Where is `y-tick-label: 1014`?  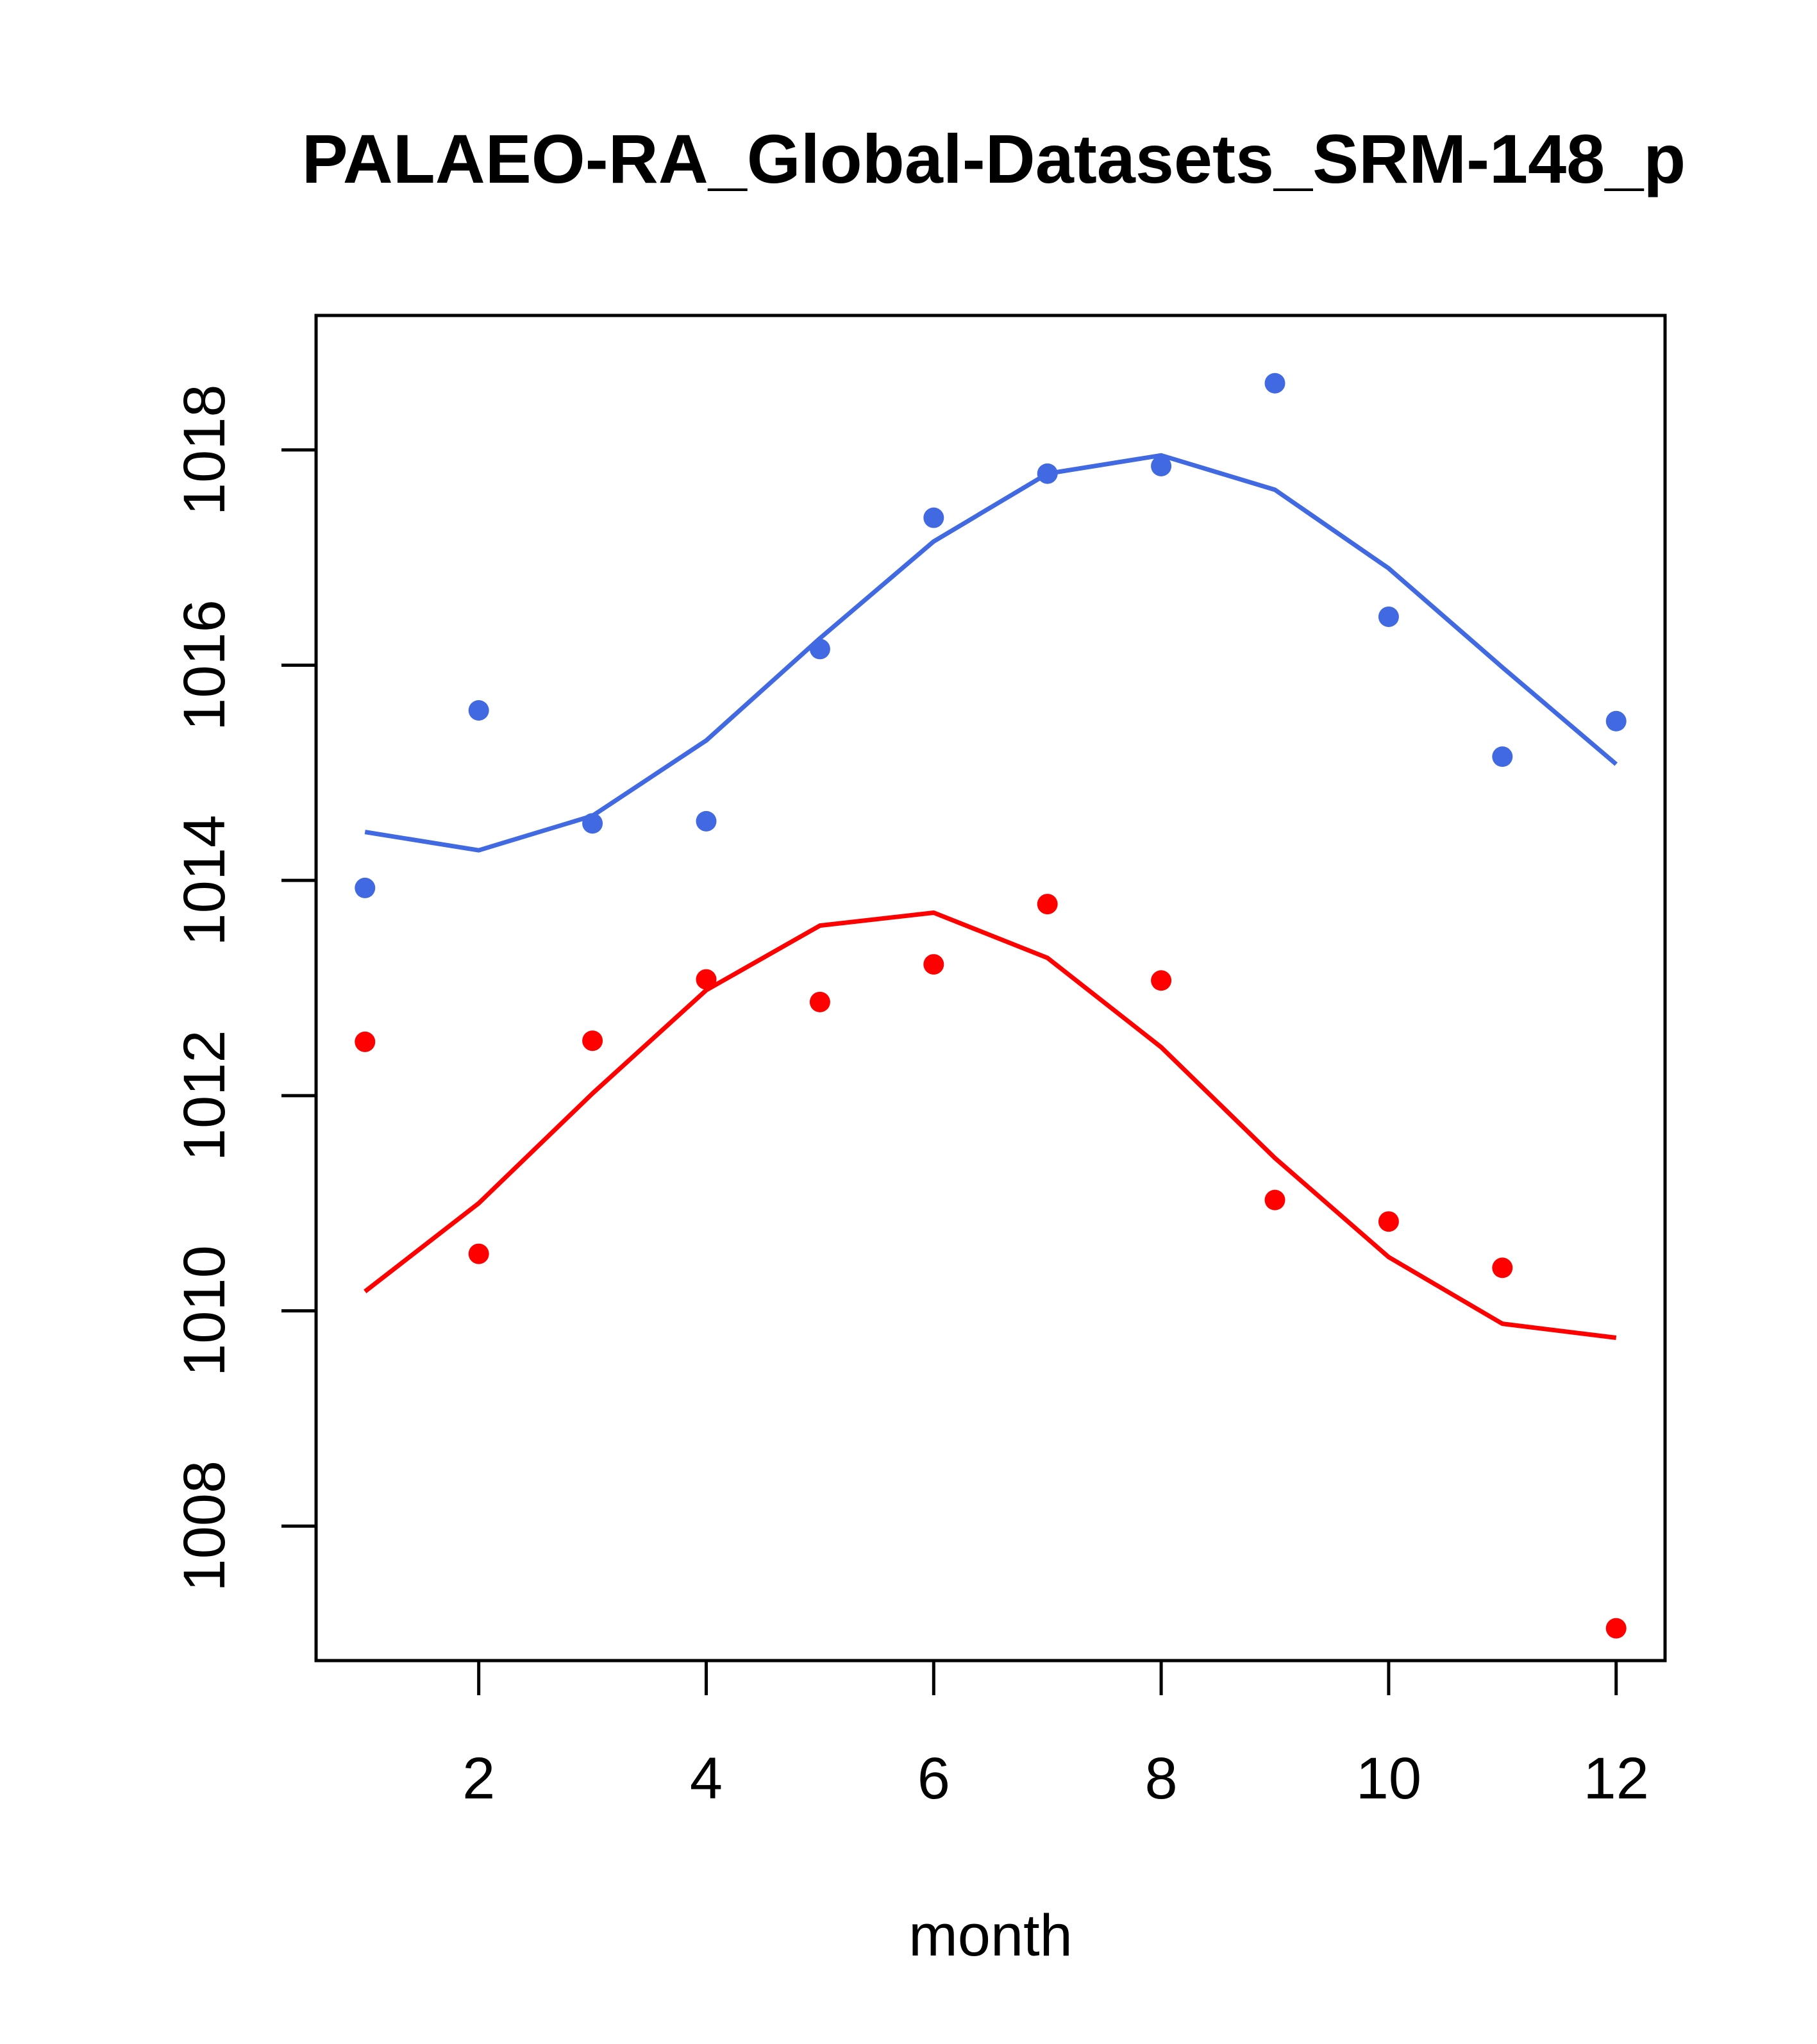 y-tick-label: 1014 is located at coordinates (204, 881).